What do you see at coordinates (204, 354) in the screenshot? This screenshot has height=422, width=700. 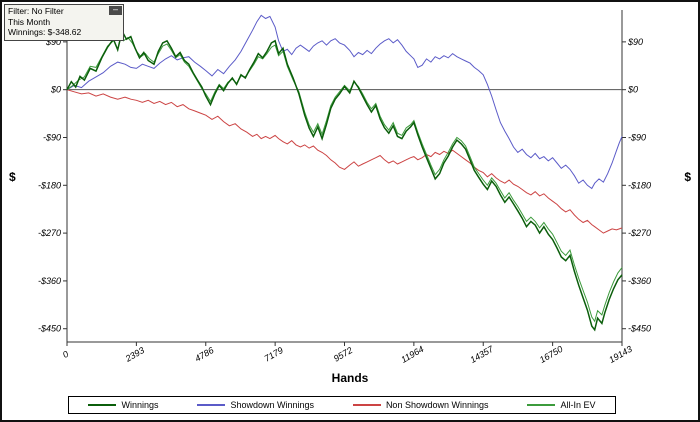 I see `x-tick-label: 4786` at bounding box center [204, 354].